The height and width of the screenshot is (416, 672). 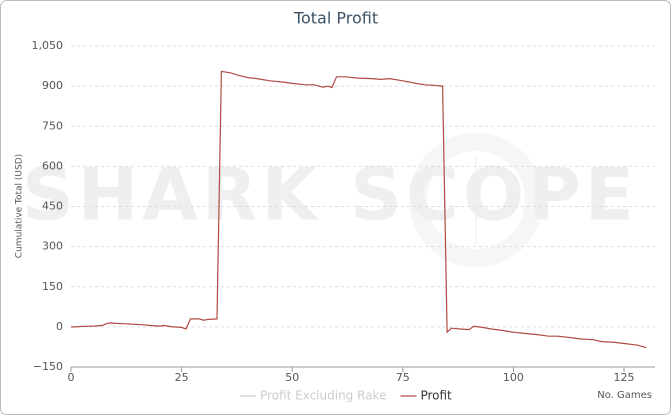 What do you see at coordinates (48, 366) in the screenshot?
I see `y-tick-label: −150` at bounding box center [48, 366].